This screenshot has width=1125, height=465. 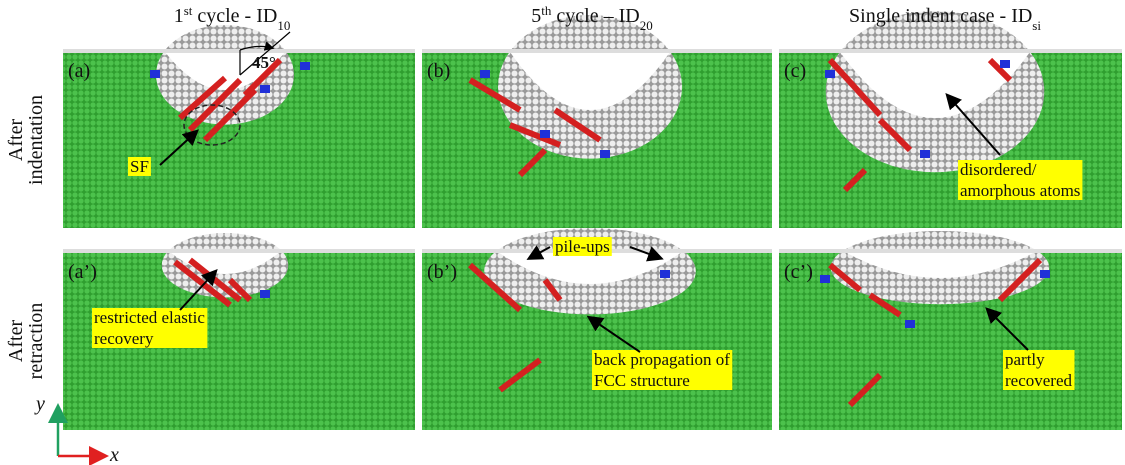 I want to click on annotation-line: pile-ups, so click(x=582, y=246).